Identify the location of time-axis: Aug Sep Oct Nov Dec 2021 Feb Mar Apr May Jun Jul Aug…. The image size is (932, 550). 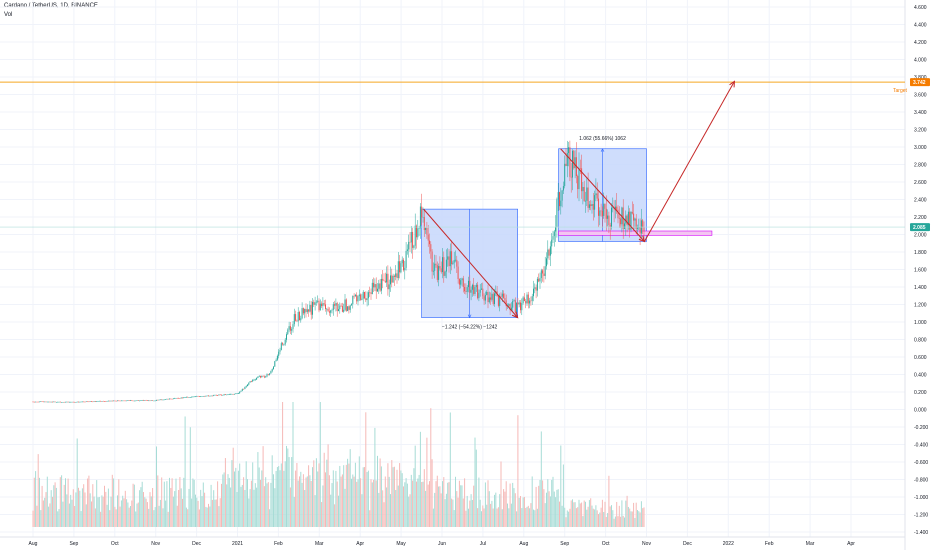
(442, 544).